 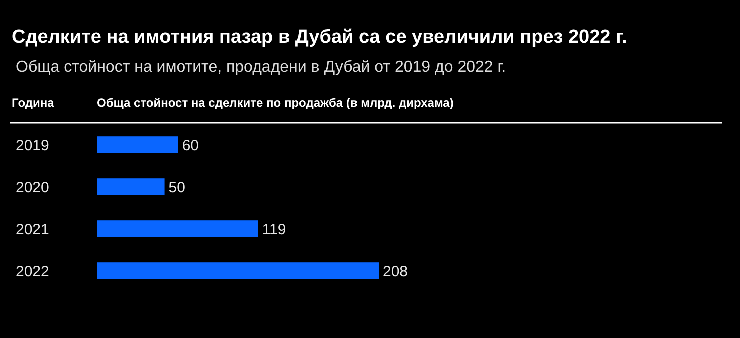 What do you see at coordinates (33, 271) in the screenshot?
I see `y-tick-label: 2022` at bounding box center [33, 271].